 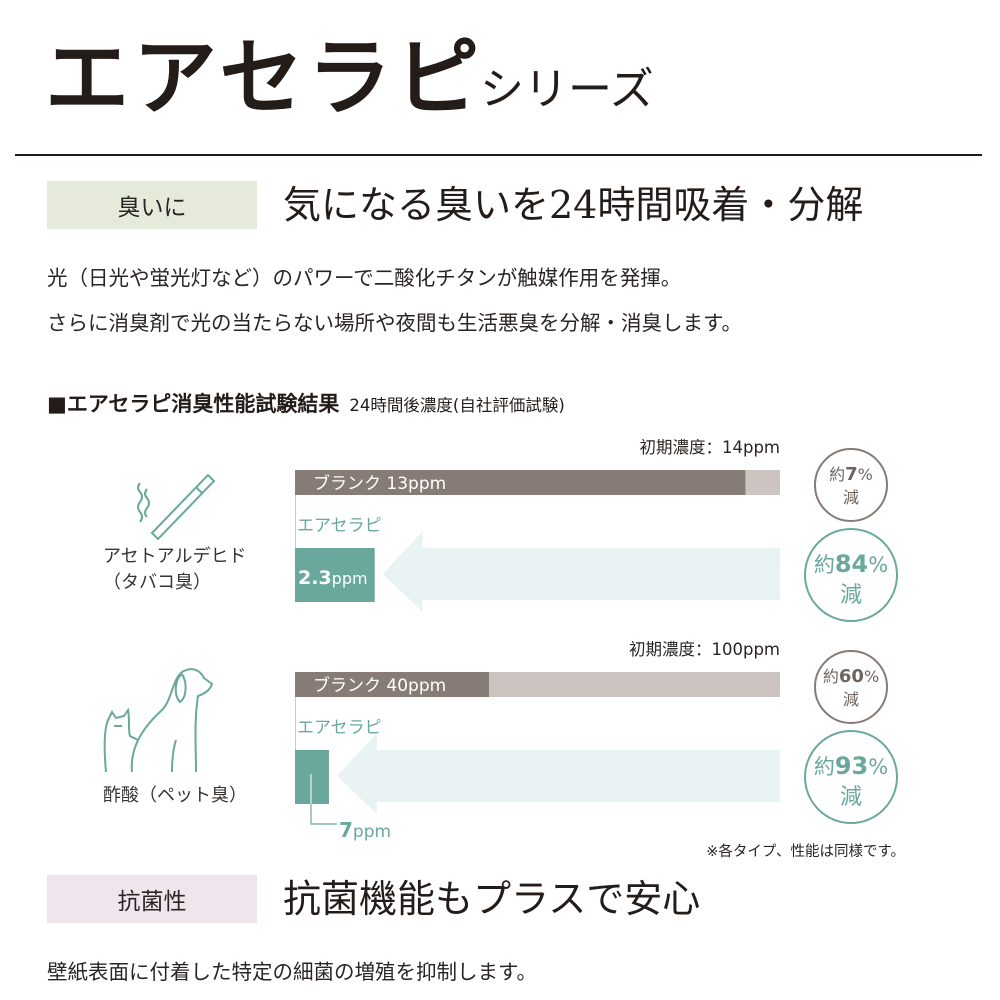 What do you see at coordinates (157, 582) in the screenshot?
I see `category-line: （タバコ臭）` at bounding box center [157, 582].